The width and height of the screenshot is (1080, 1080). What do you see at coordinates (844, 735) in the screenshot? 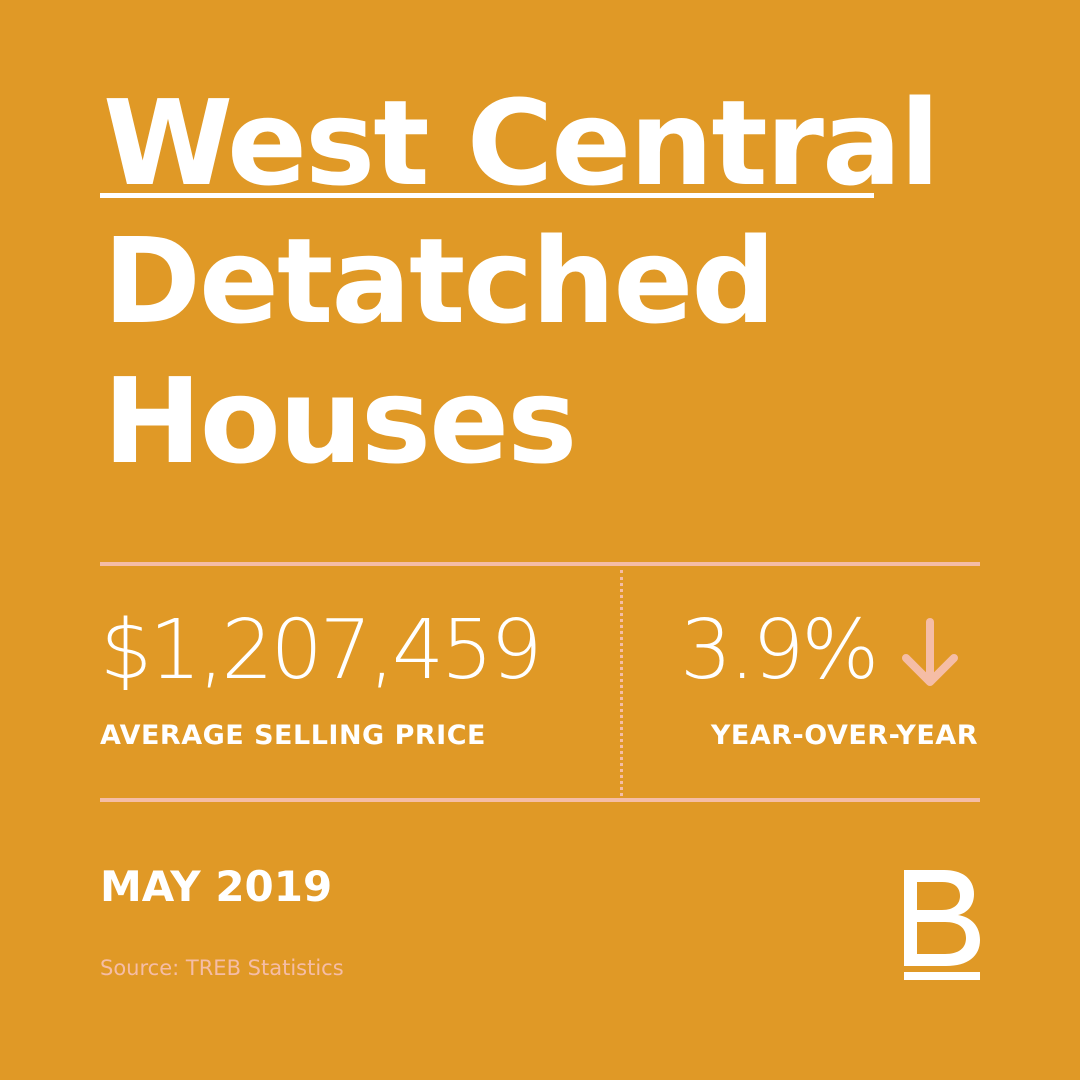
I see `yoy-change-label: YEAR-OVER-YEAR` at bounding box center [844, 735].